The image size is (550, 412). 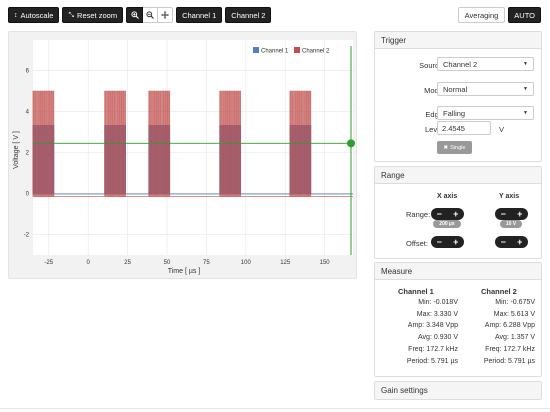 I want to click on measure-ch1-title: Channel 1, so click(x=416, y=291).